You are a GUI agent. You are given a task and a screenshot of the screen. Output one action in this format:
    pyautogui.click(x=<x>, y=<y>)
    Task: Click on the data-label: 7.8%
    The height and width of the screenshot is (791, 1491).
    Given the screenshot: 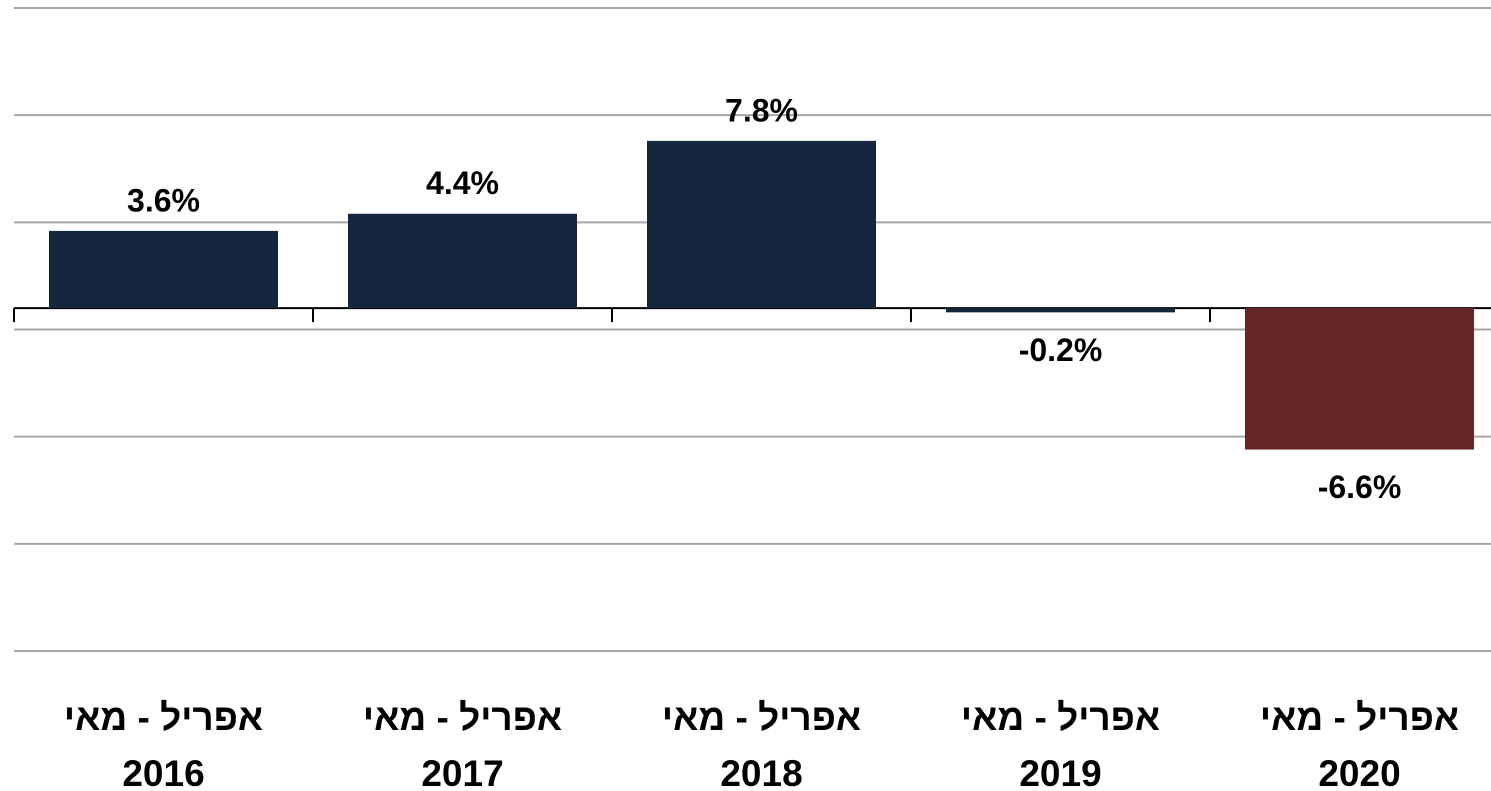 What is the action you would take?
    pyautogui.click(x=761, y=110)
    